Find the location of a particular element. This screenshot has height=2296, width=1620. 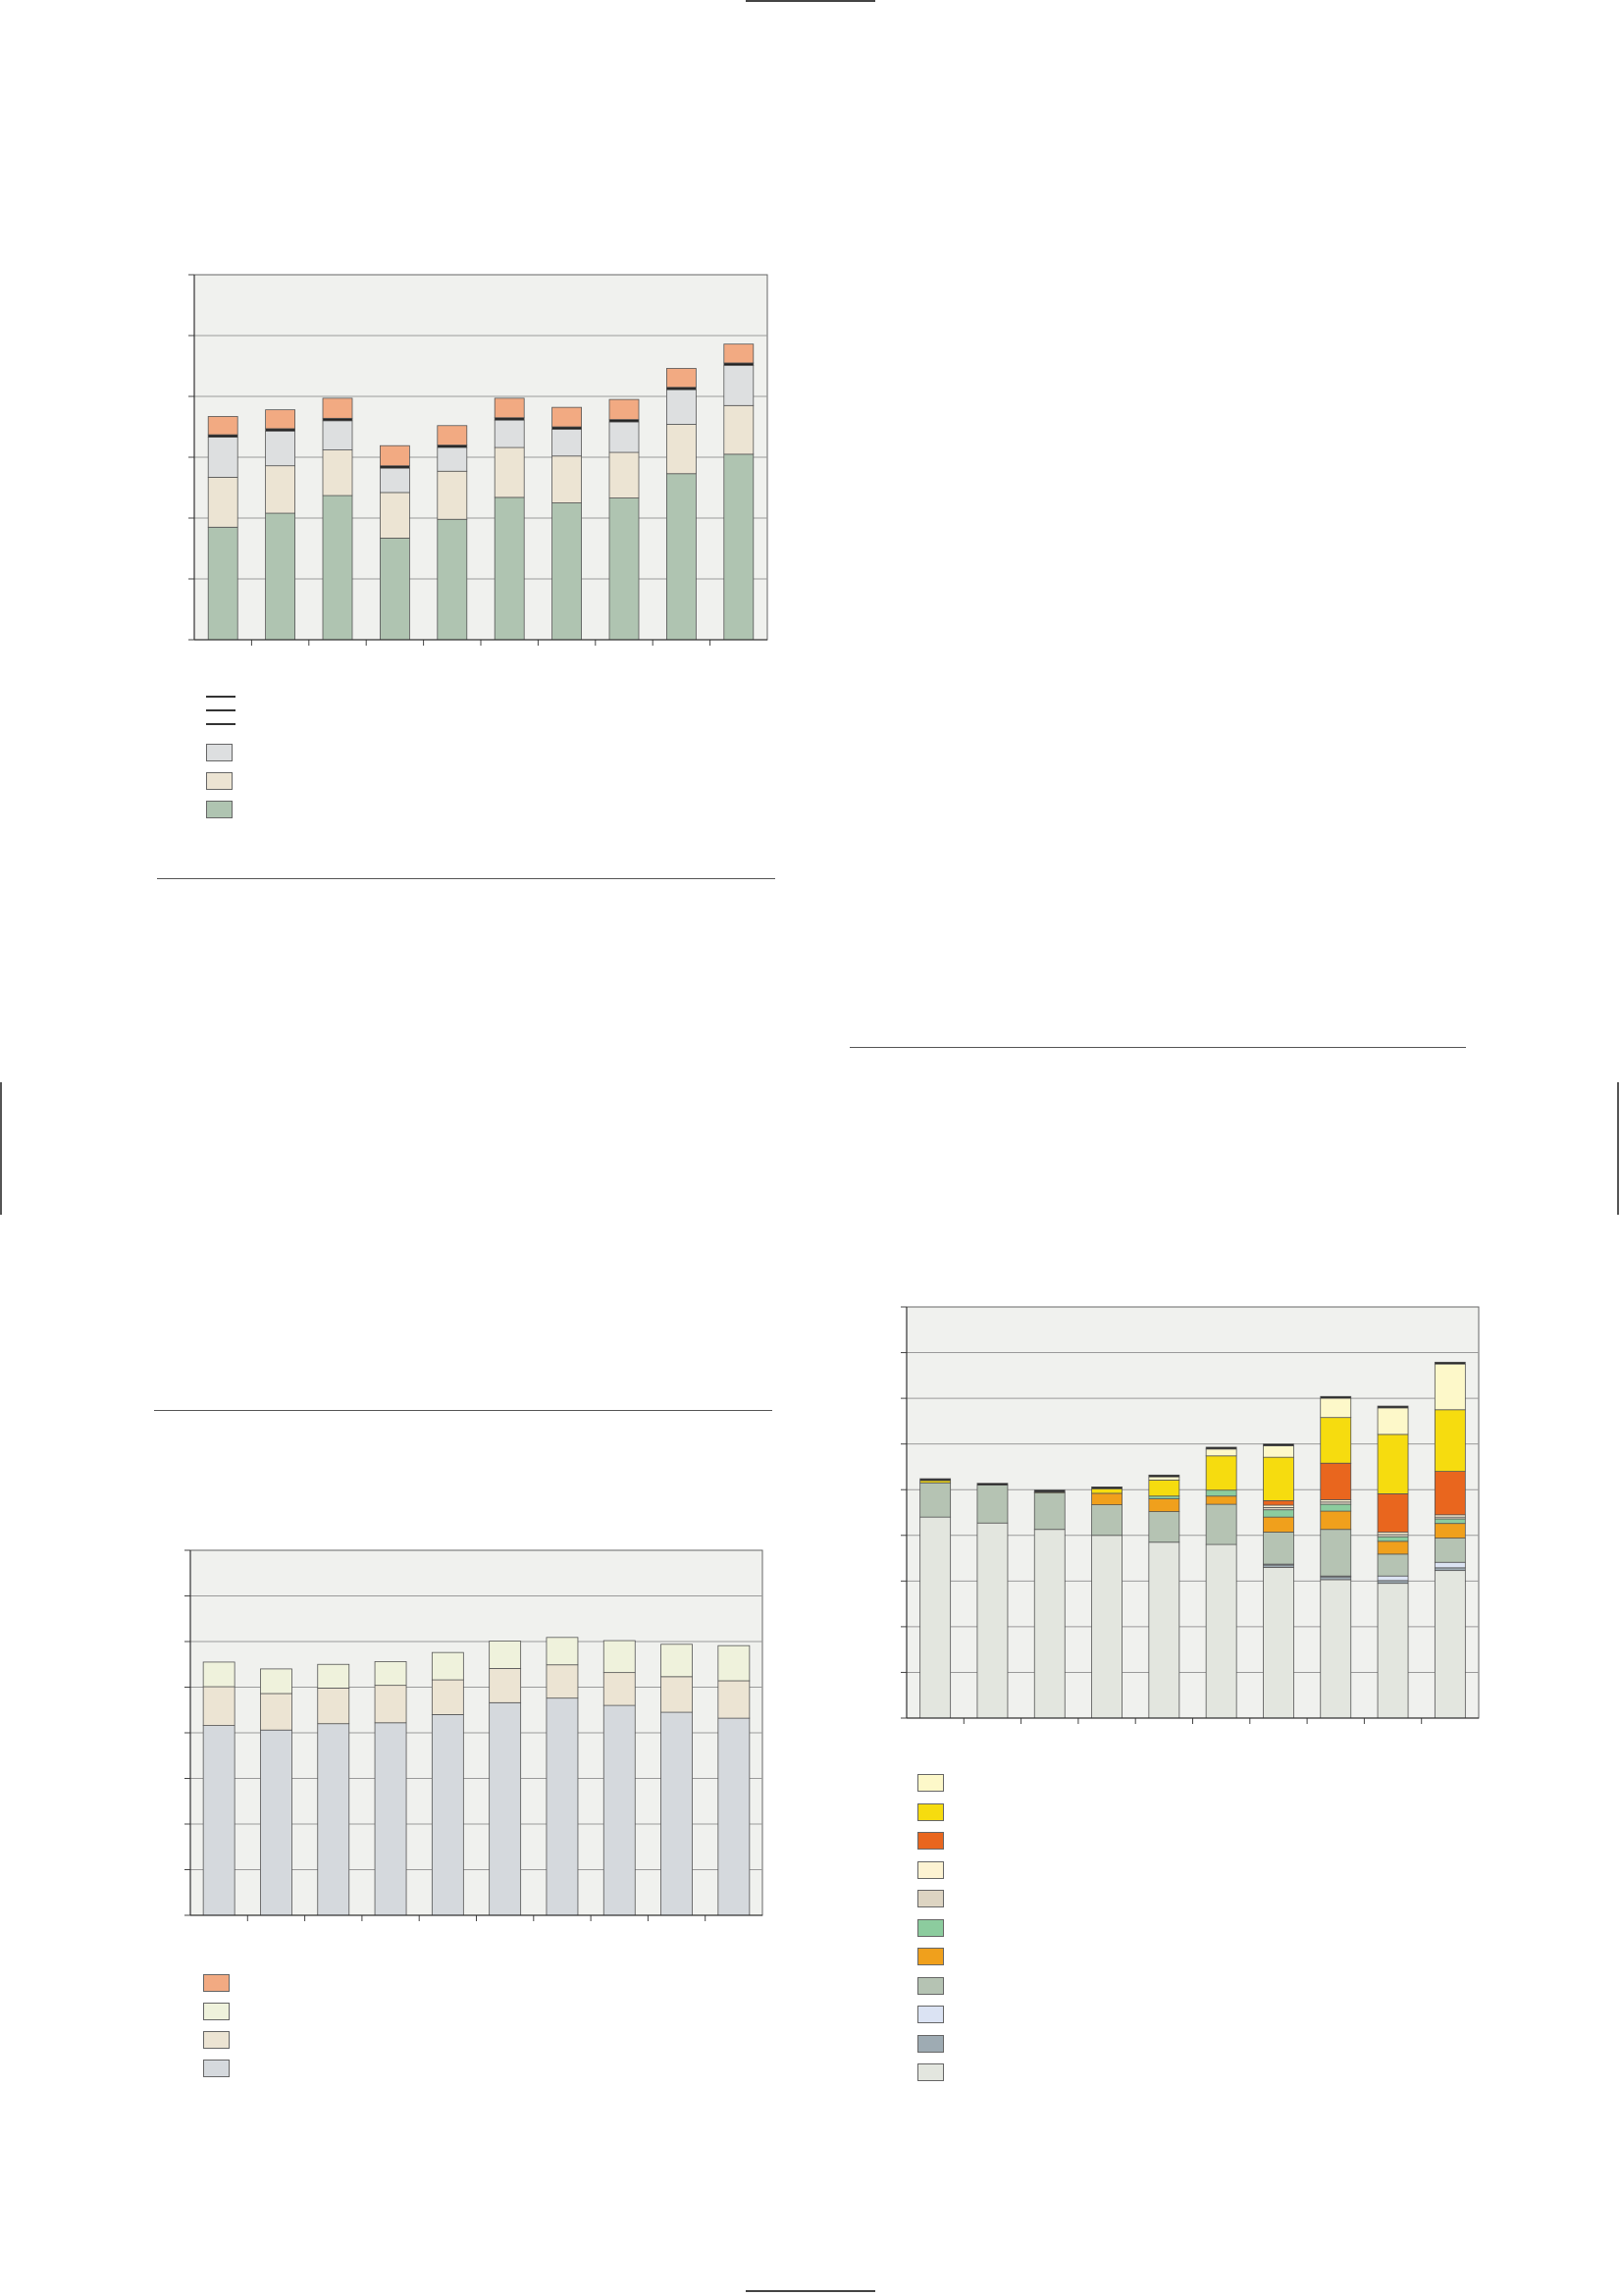

top-page-mark is located at coordinates (810, 1).